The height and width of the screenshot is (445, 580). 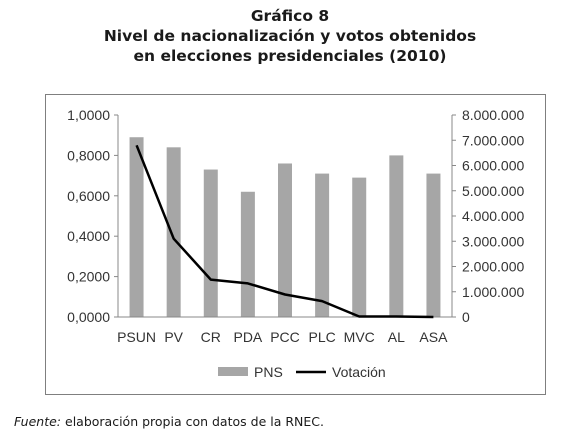 I want to click on legend-label-pns: PNS, so click(x=268, y=372).